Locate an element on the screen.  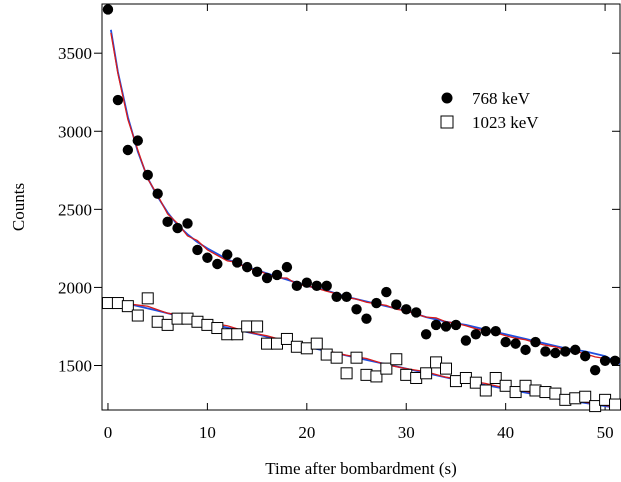
legend-marker-768-kev is located at coordinates (447, 98).